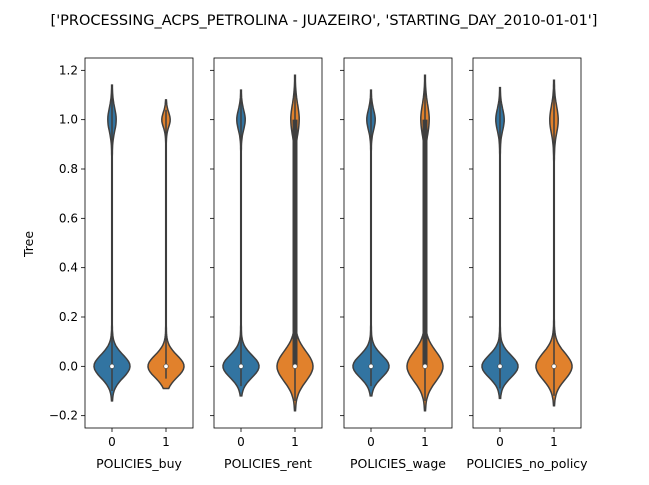 The image size is (649, 485). I want to click on panel-POLICIES_wage: 0 1 POLICIES_wage, so click(396, 264).